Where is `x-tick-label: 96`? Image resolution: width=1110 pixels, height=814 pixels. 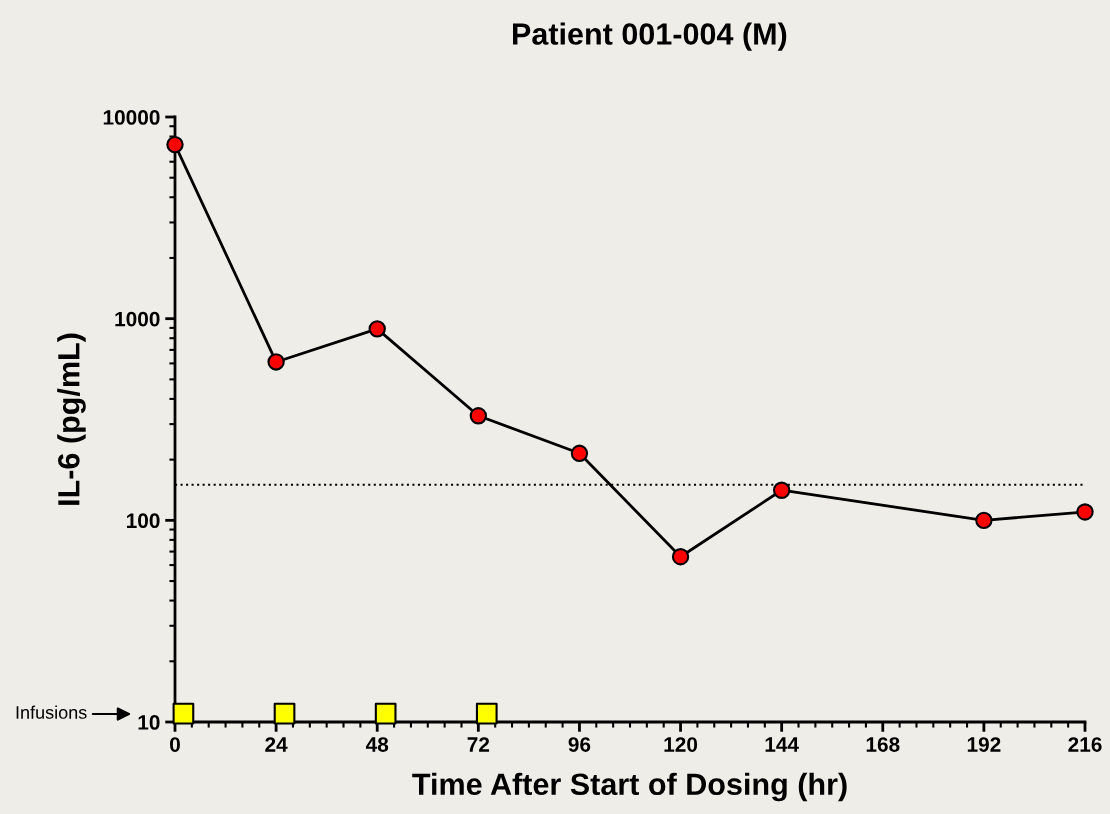
x-tick-label: 96 is located at coordinates (579, 744).